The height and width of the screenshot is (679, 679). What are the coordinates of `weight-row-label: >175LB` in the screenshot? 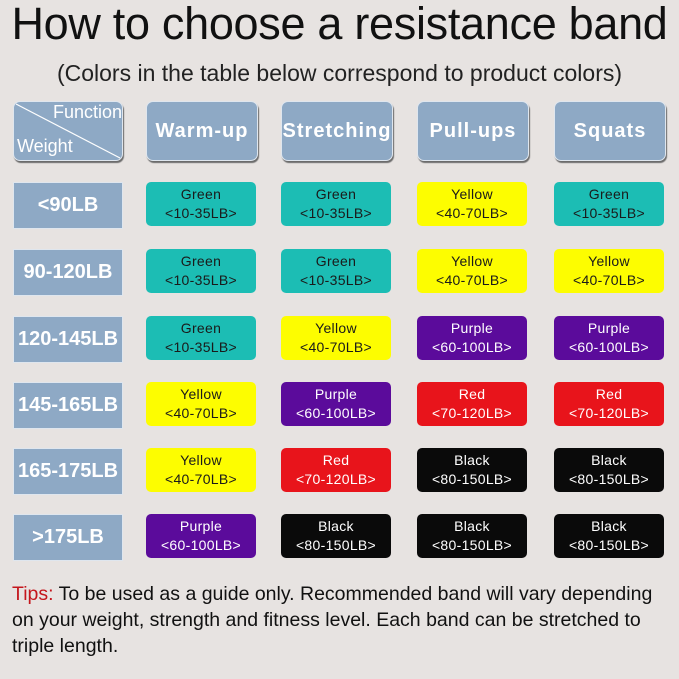 It's located at (68, 537).